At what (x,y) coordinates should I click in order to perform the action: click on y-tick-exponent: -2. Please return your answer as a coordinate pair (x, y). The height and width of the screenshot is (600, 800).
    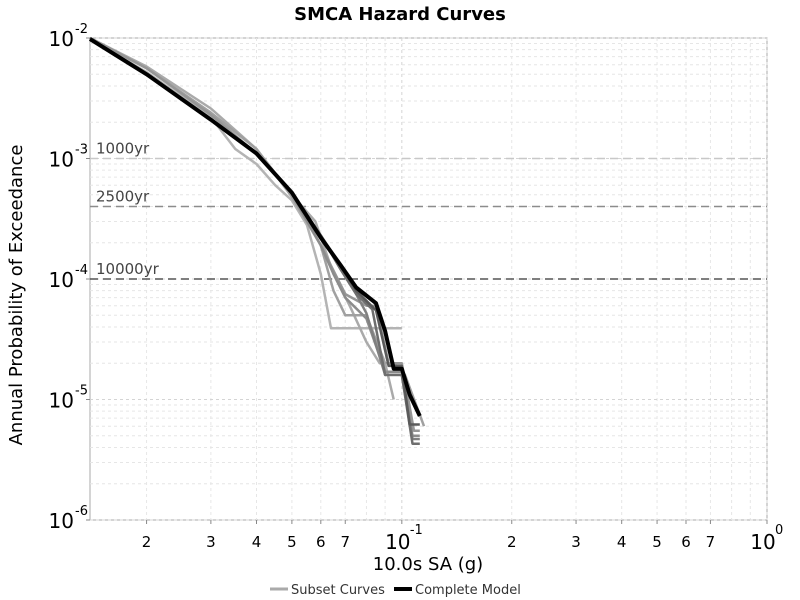
    Looking at the image, I should click on (81, 29).